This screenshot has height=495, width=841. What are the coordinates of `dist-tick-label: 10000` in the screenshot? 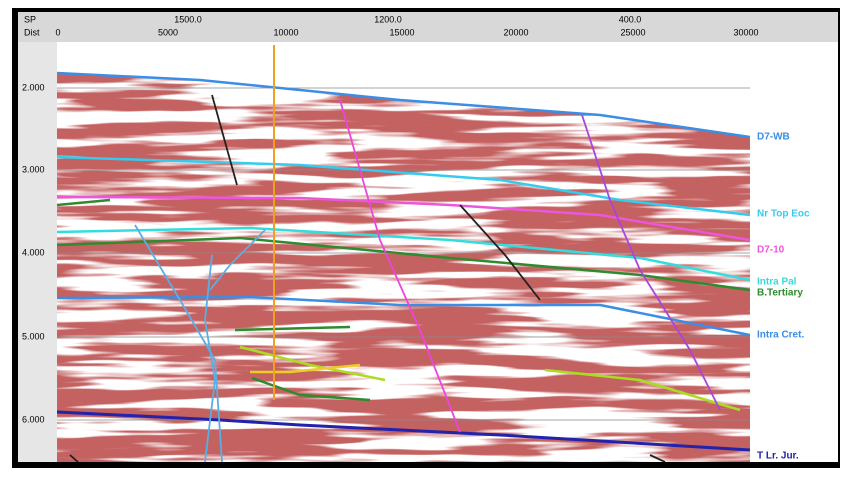 It's located at (285, 32).